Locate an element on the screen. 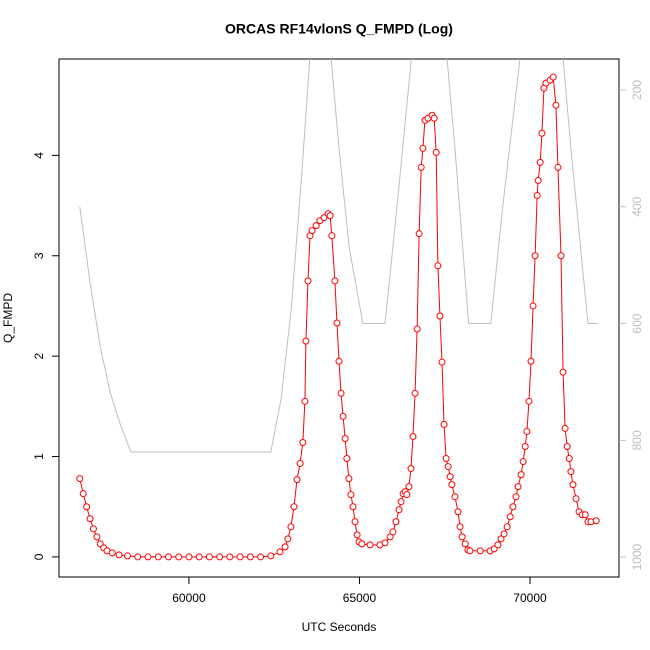 Image resolution: width=650 pixels, height=650 pixels. y2-tick-label: 200 is located at coordinates (637, 90).